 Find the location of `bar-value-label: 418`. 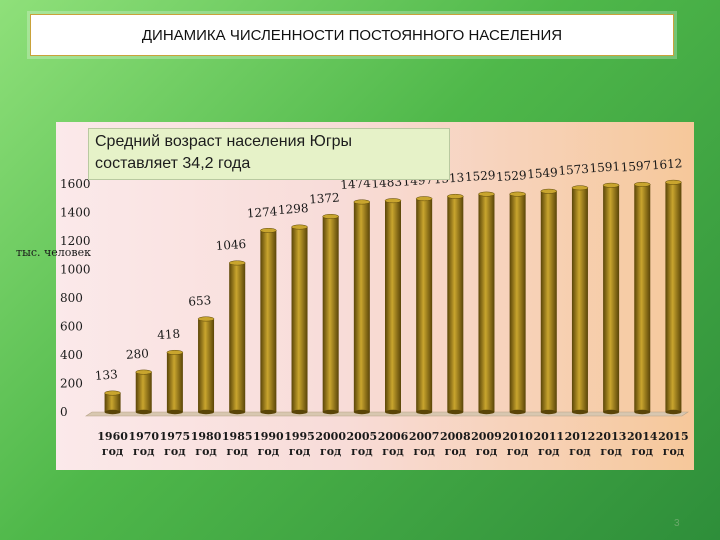

bar-value-label: 418 is located at coordinates (169, 335).